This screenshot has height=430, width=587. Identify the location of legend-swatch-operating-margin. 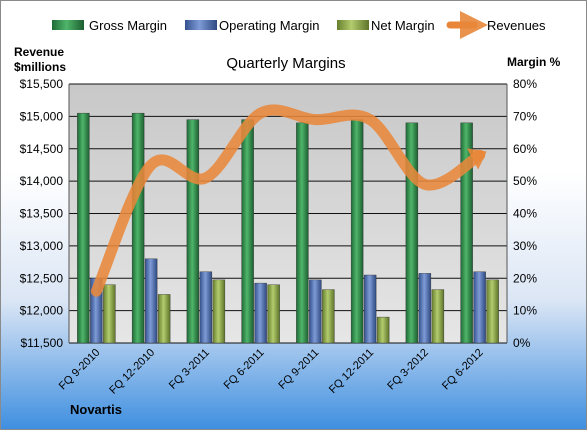
(201, 25).